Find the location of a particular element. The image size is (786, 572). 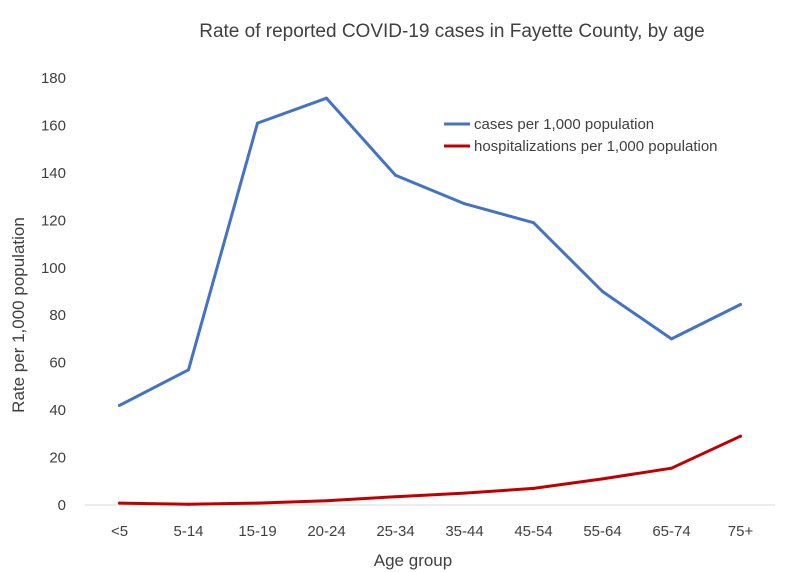

y-axis-title: Rate per 1,000 population is located at coordinates (18, 315).